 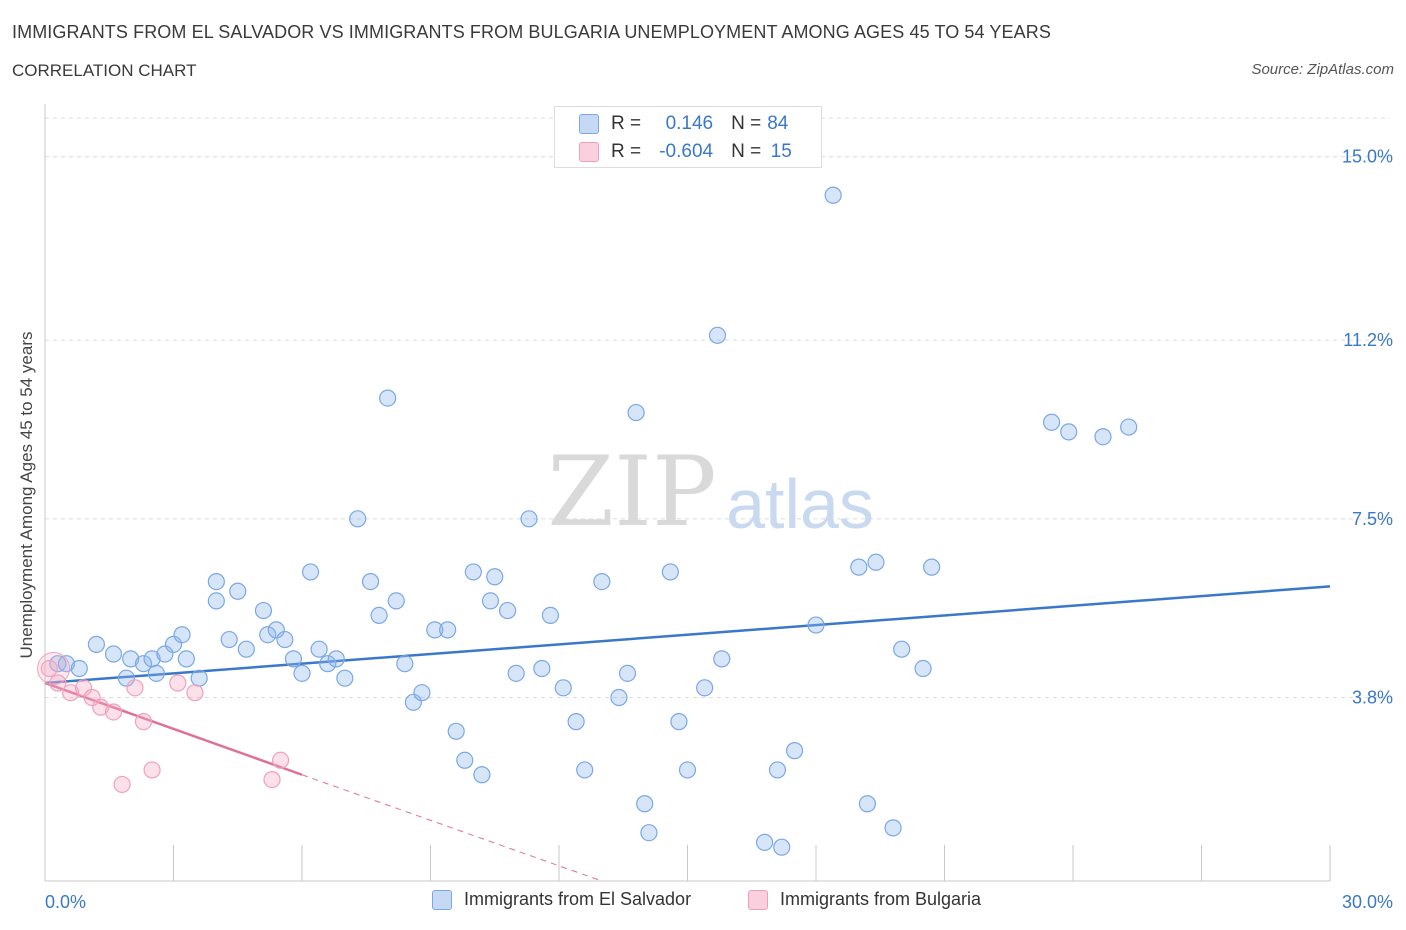 I want to click on legend-n-value: 84, so click(x=778, y=123).